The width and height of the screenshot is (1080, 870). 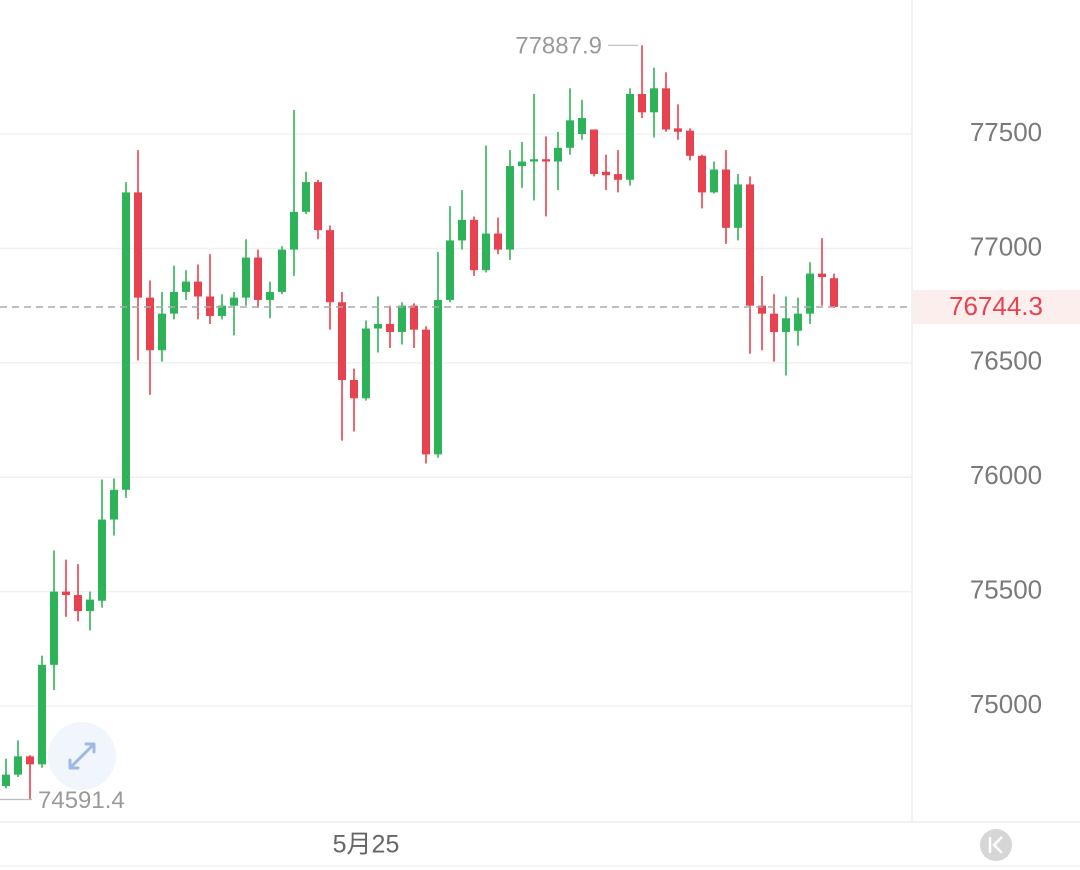 What do you see at coordinates (366, 845) in the screenshot?
I see `x-tick-label: 5月25` at bounding box center [366, 845].